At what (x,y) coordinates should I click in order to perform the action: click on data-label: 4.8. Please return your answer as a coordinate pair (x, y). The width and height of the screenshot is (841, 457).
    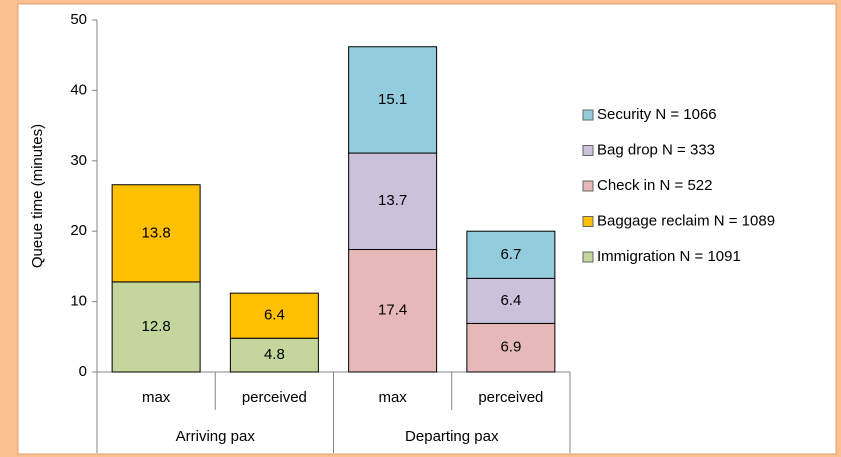
    Looking at the image, I should click on (274, 354).